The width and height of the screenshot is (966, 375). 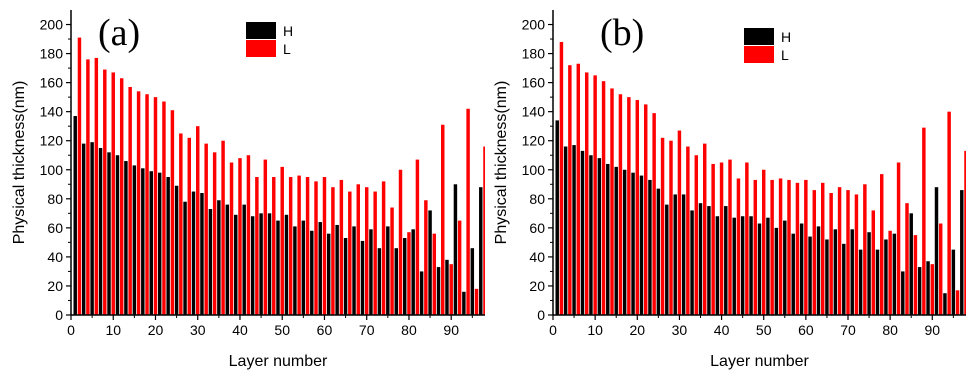 What do you see at coordinates (534, 54) in the screenshot?
I see `y-tick-label: 180` at bounding box center [534, 54].